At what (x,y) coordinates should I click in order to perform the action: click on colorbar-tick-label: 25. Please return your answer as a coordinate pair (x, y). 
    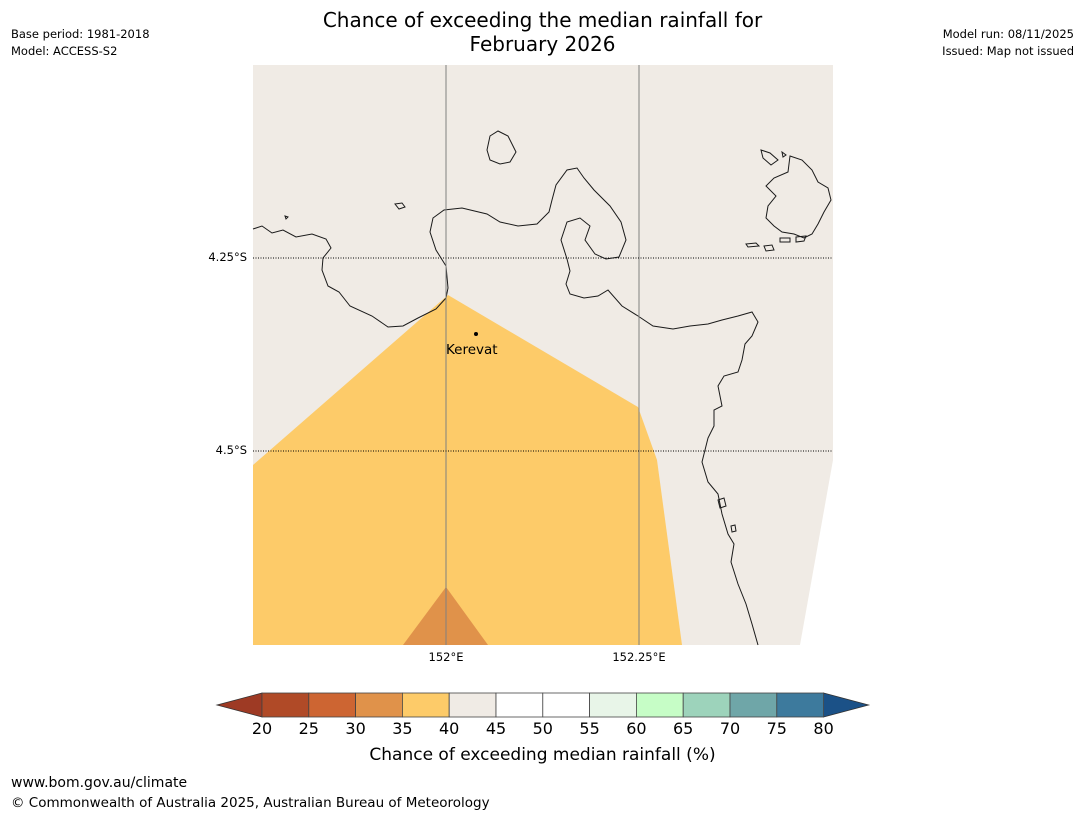
    Looking at the image, I should click on (308, 728).